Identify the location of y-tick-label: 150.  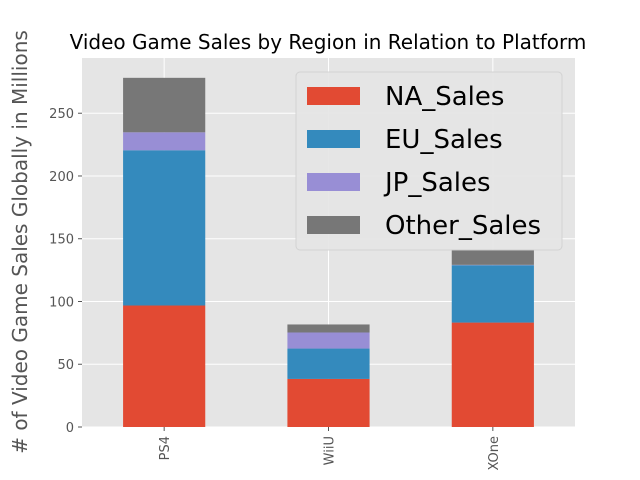
(61, 240).